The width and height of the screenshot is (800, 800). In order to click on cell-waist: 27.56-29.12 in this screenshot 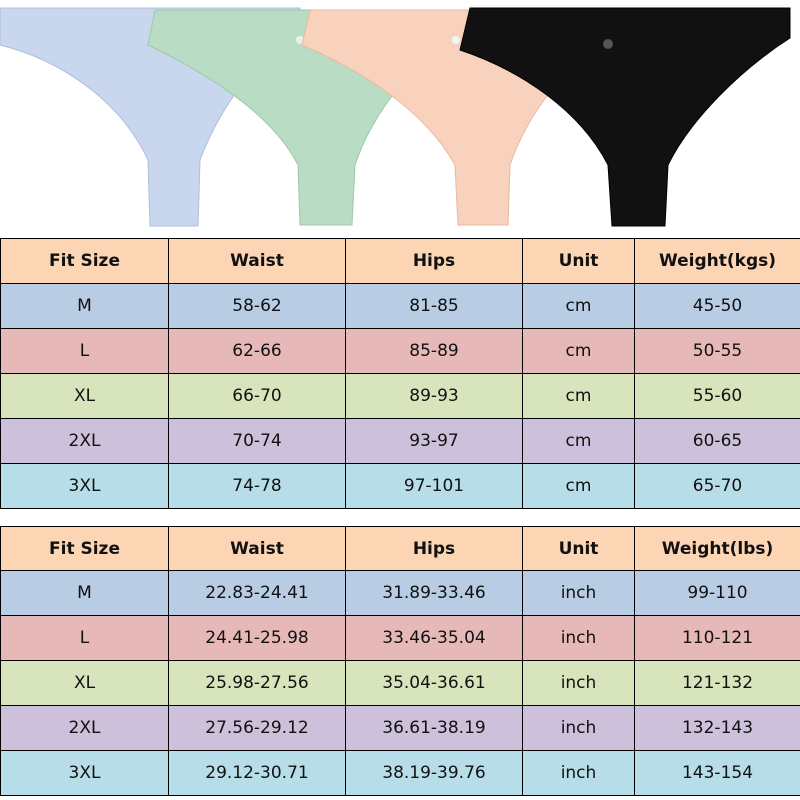, I will do `click(257, 728)`.